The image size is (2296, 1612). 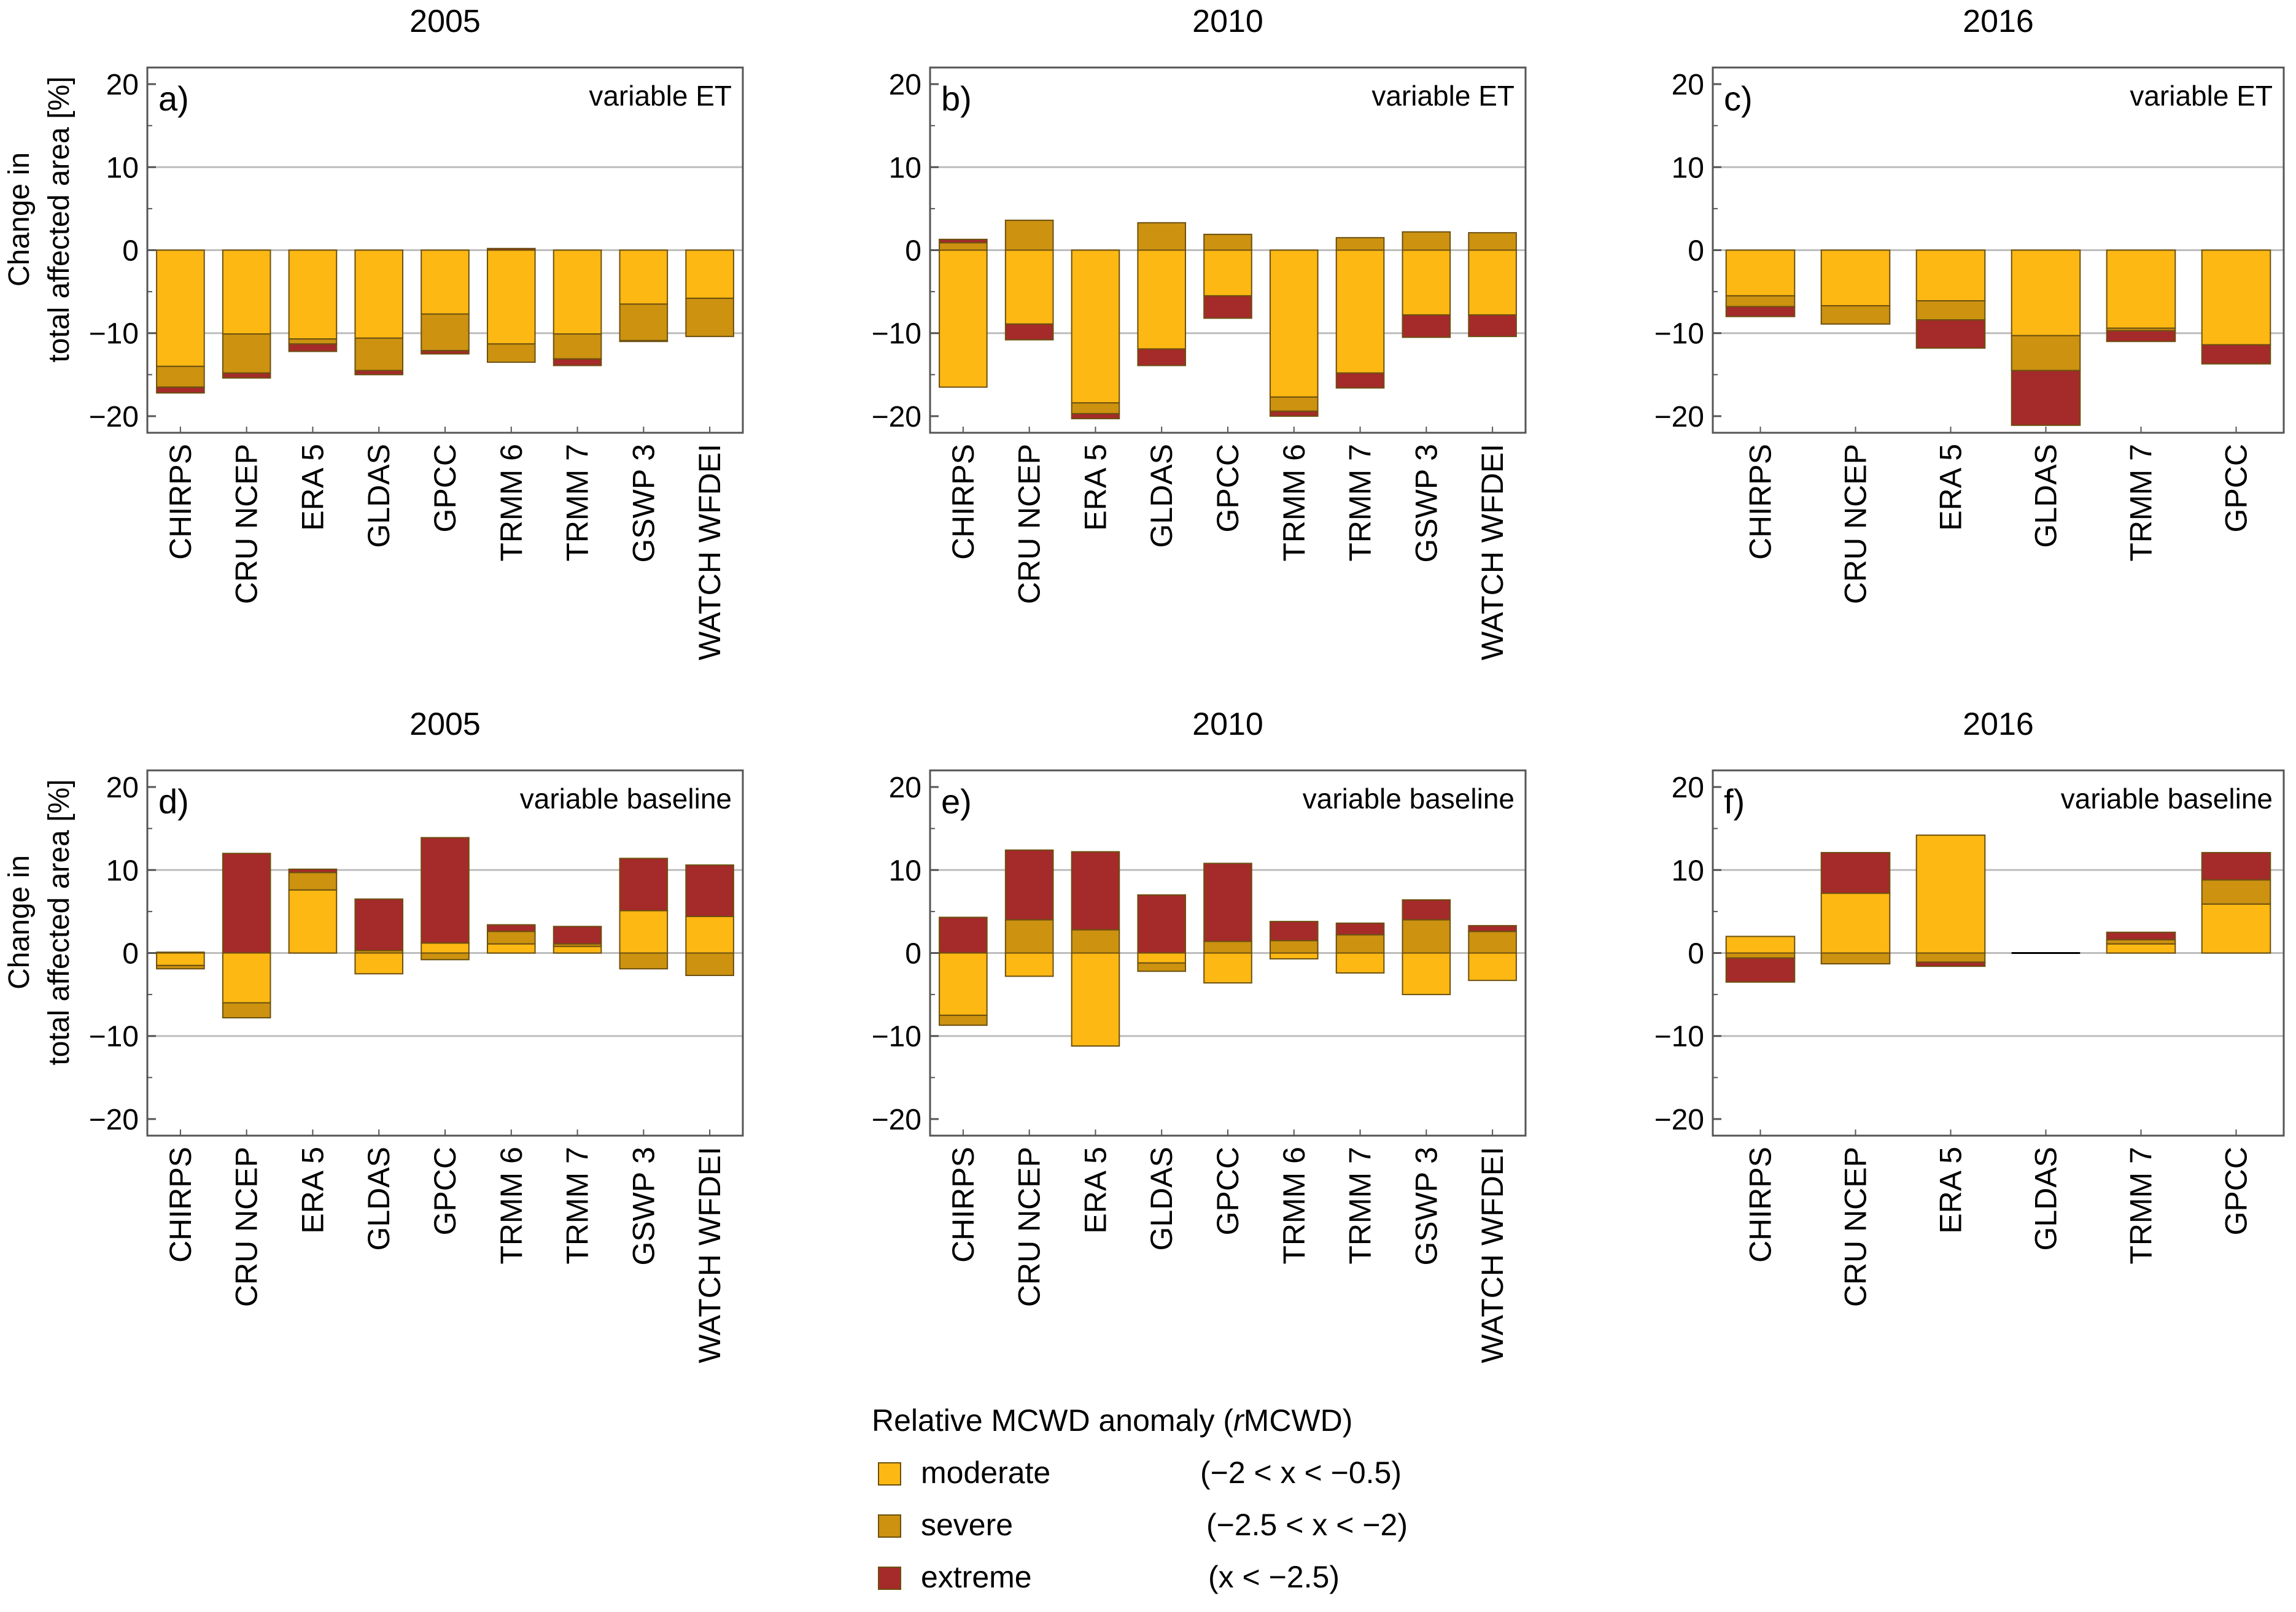 What do you see at coordinates (896, 1037) in the screenshot?
I see `tick-label-y: −10` at bounding box center [896, 1037].